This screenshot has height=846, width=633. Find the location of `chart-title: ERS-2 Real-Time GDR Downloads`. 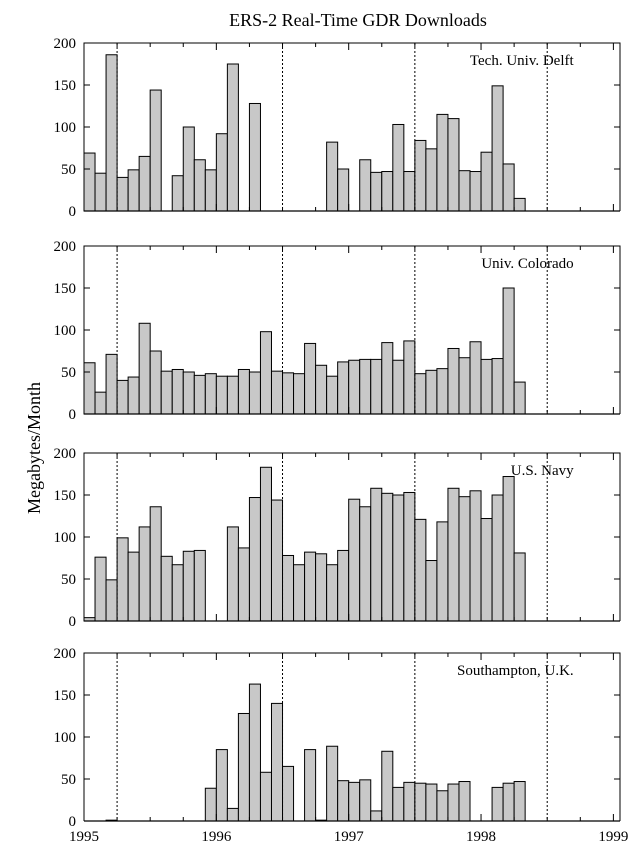

chart-title: ERS-2 Real-Time GDR Downloads is located at coordinates (358, 20).